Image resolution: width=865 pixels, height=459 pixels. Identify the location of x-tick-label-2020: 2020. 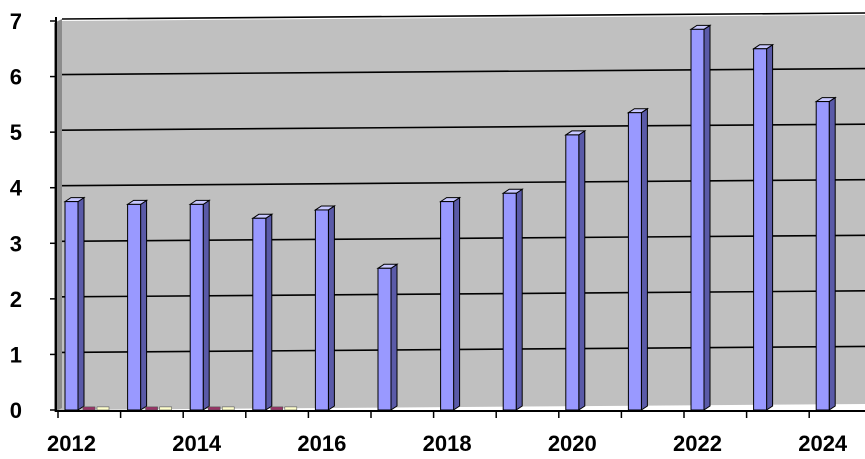
(572, 443).